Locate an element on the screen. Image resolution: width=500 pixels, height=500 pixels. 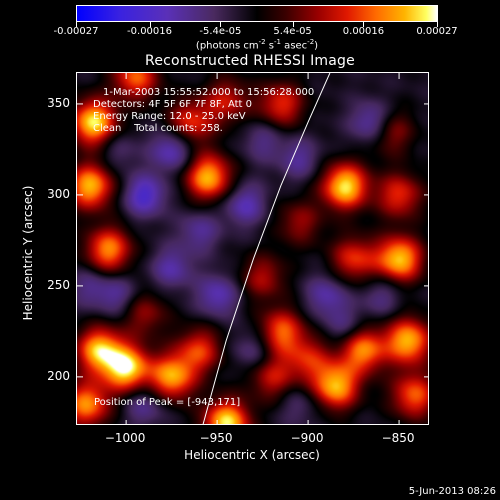
energy-range-label: Energy Range: 12.0 - 25.0 keV is located at coordinates (169, 116).